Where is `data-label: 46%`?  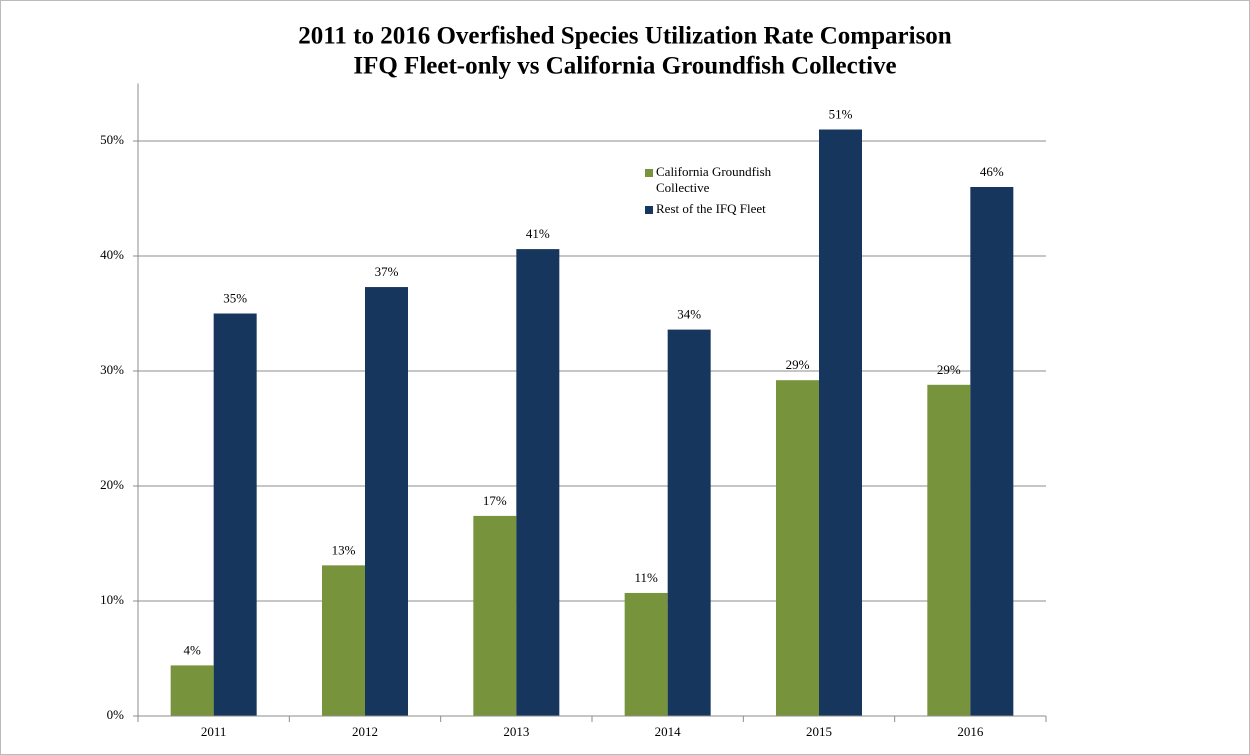
data-label: 46% is located at coordinates (992, 171).